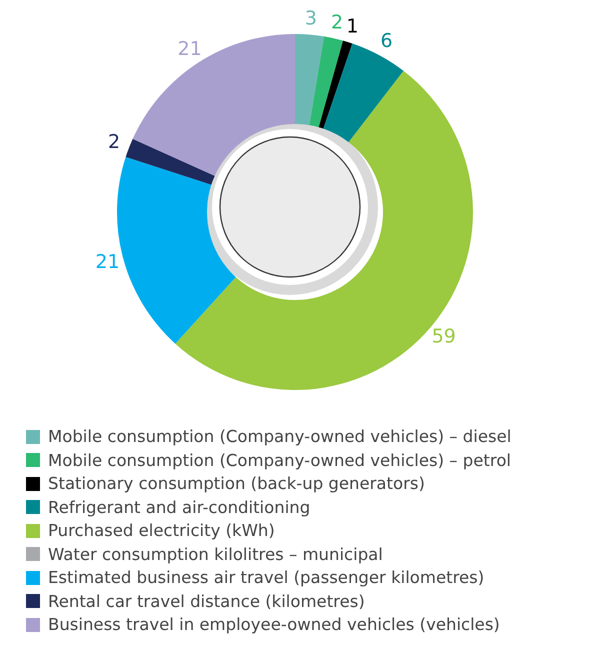 The image size is (597, 665). Describe the element at coordinates (274, 624) in the screenshot. I see `legend-label: Business travel in employee-owned vehicles (vehicles)` at that location.